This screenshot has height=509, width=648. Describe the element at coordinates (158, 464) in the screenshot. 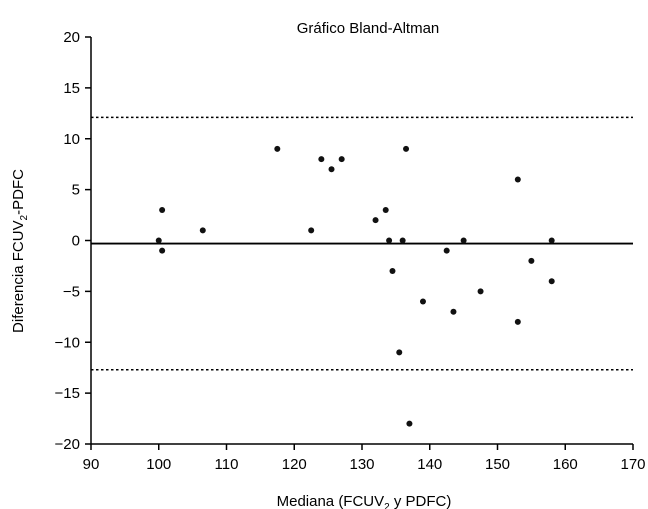

I see `x-tick-label: 100` at that location.